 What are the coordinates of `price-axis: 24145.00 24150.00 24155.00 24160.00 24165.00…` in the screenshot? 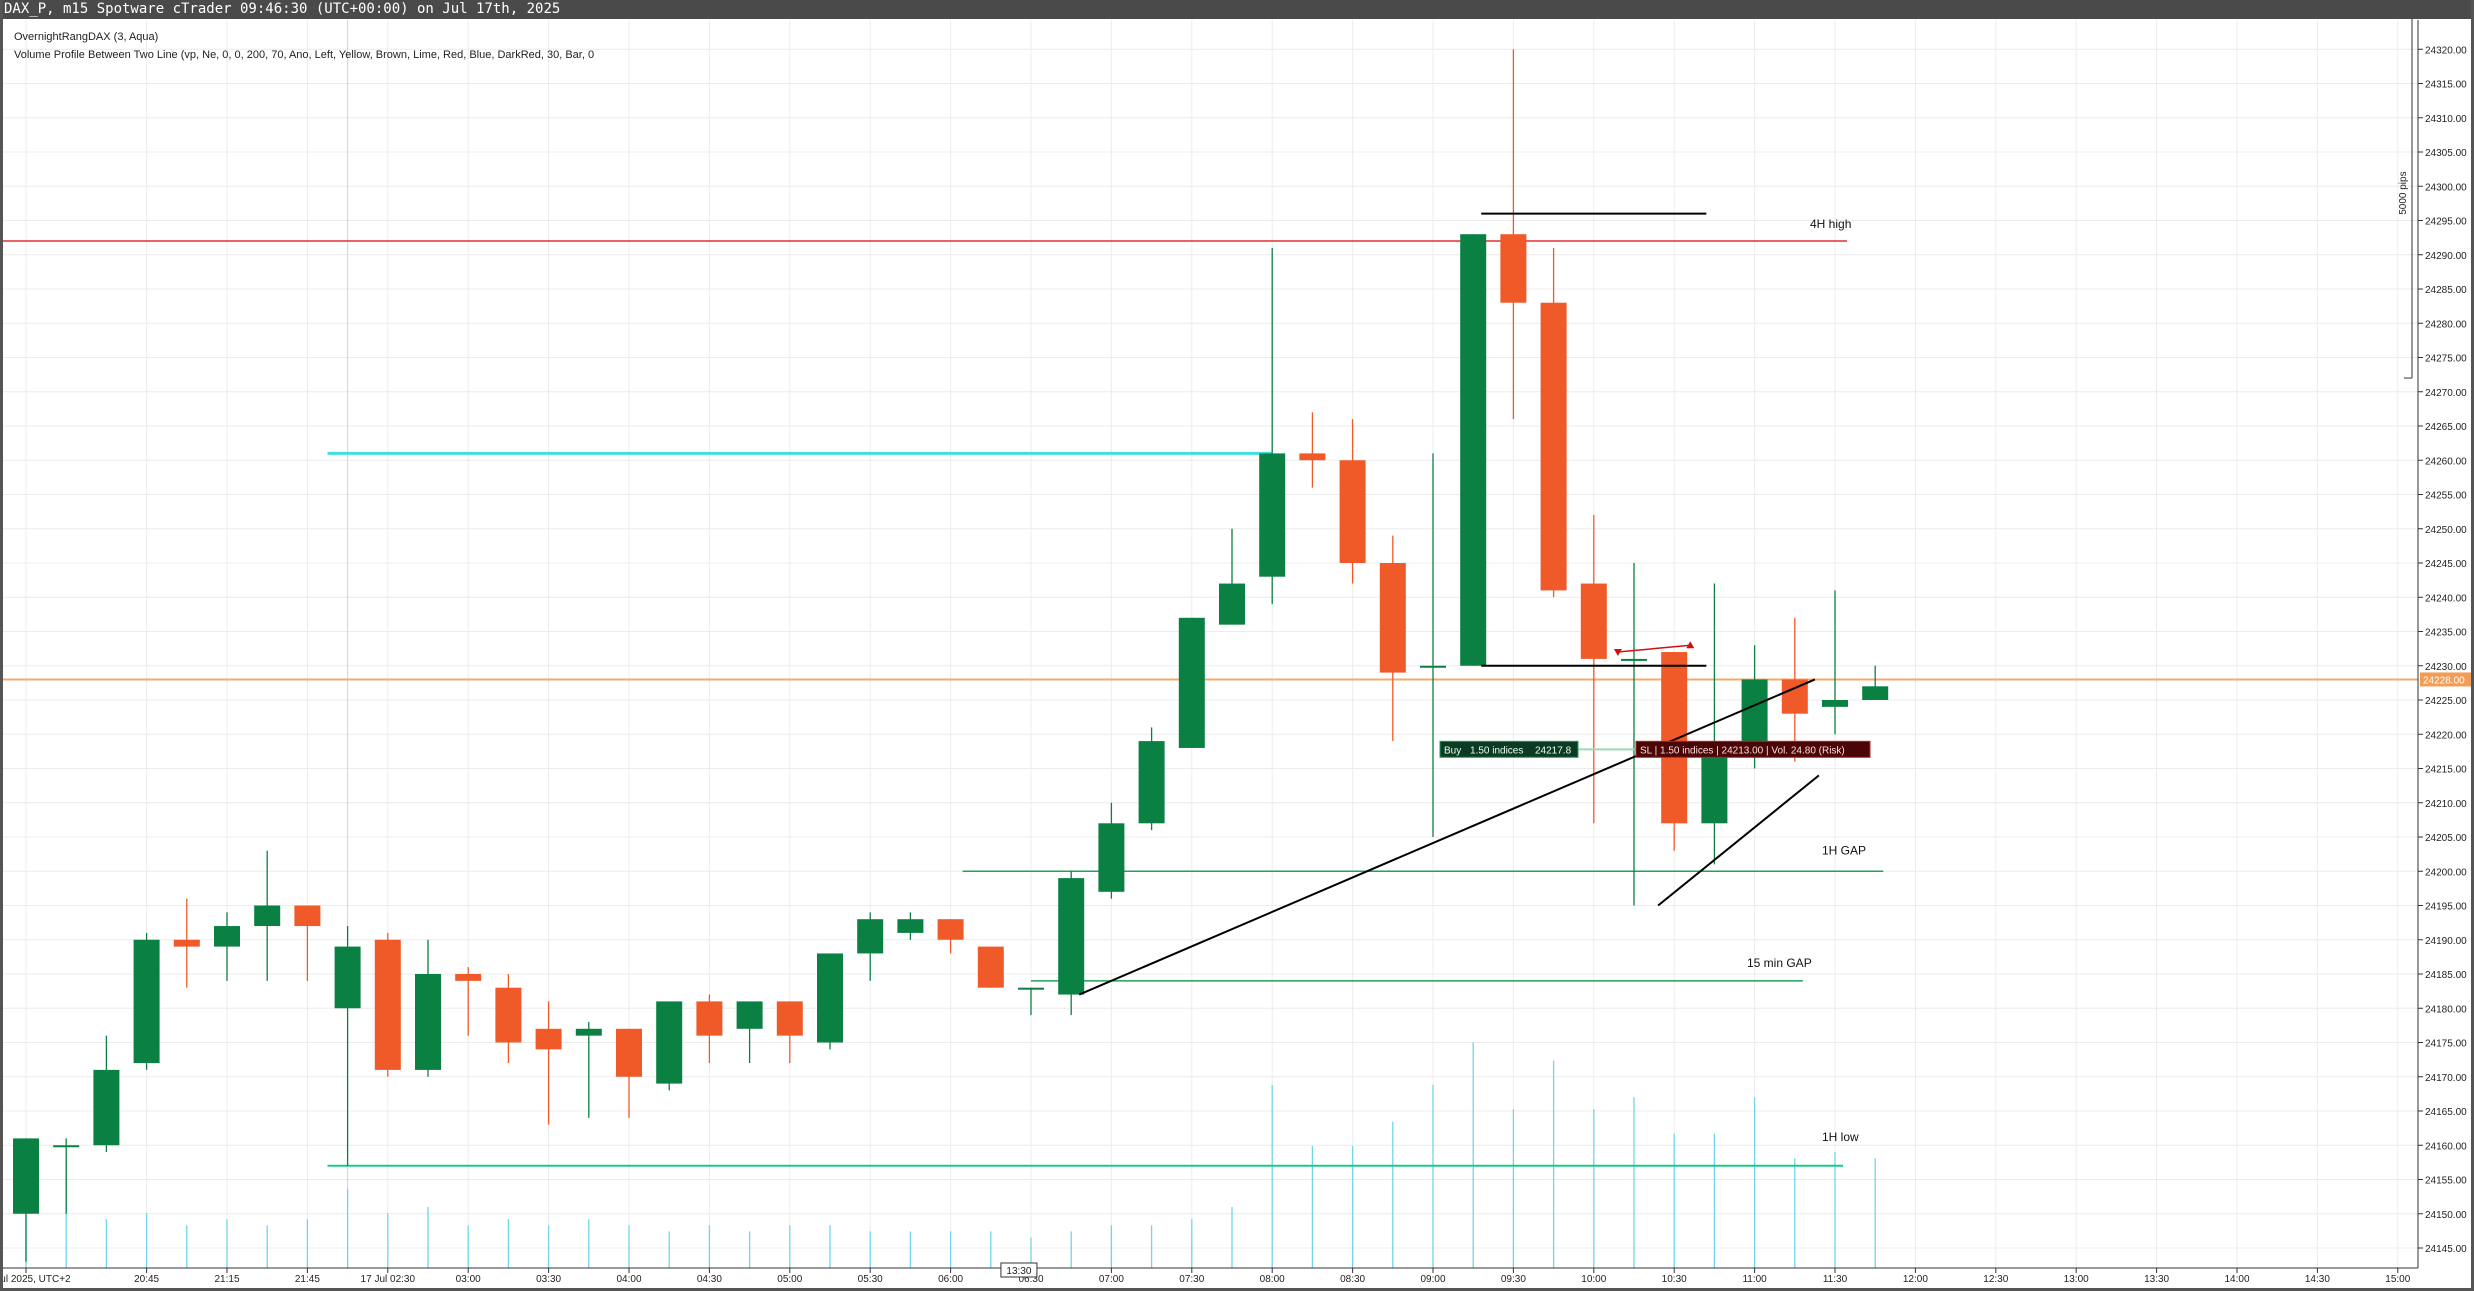 It's located at (2436, 634).